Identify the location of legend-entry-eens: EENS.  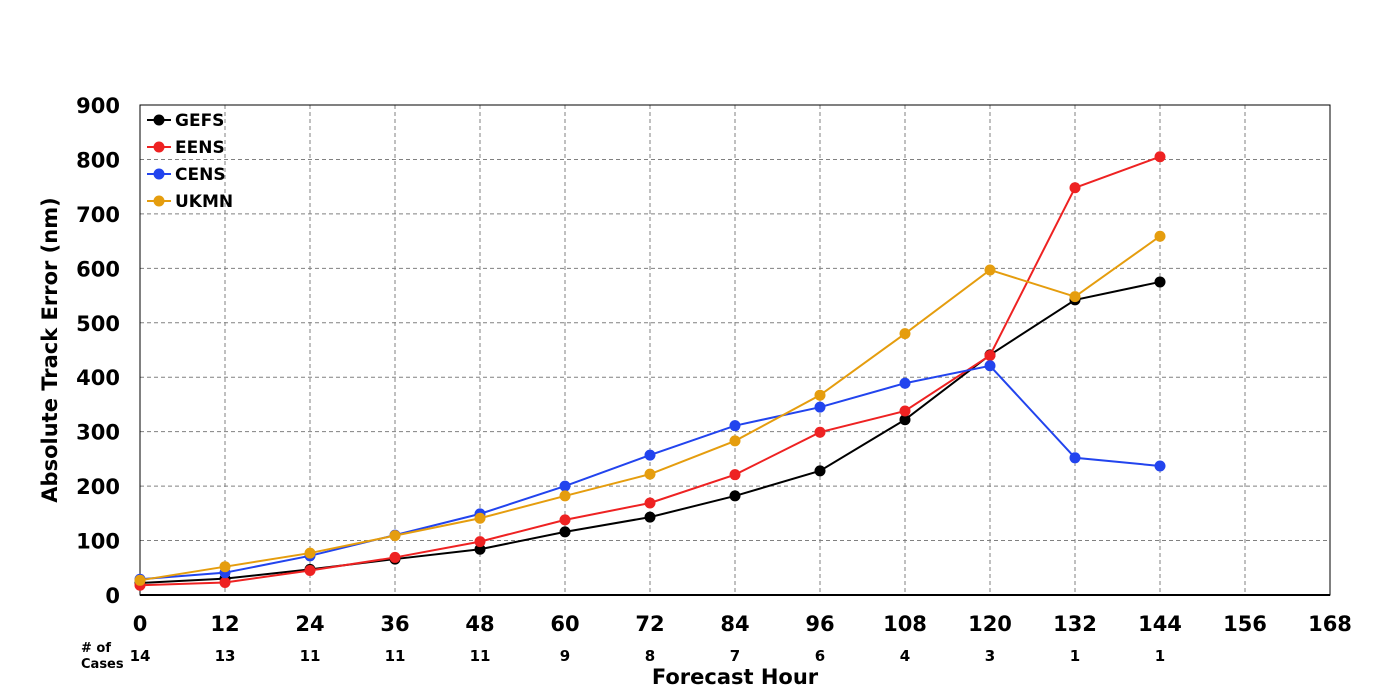
(186, 148).